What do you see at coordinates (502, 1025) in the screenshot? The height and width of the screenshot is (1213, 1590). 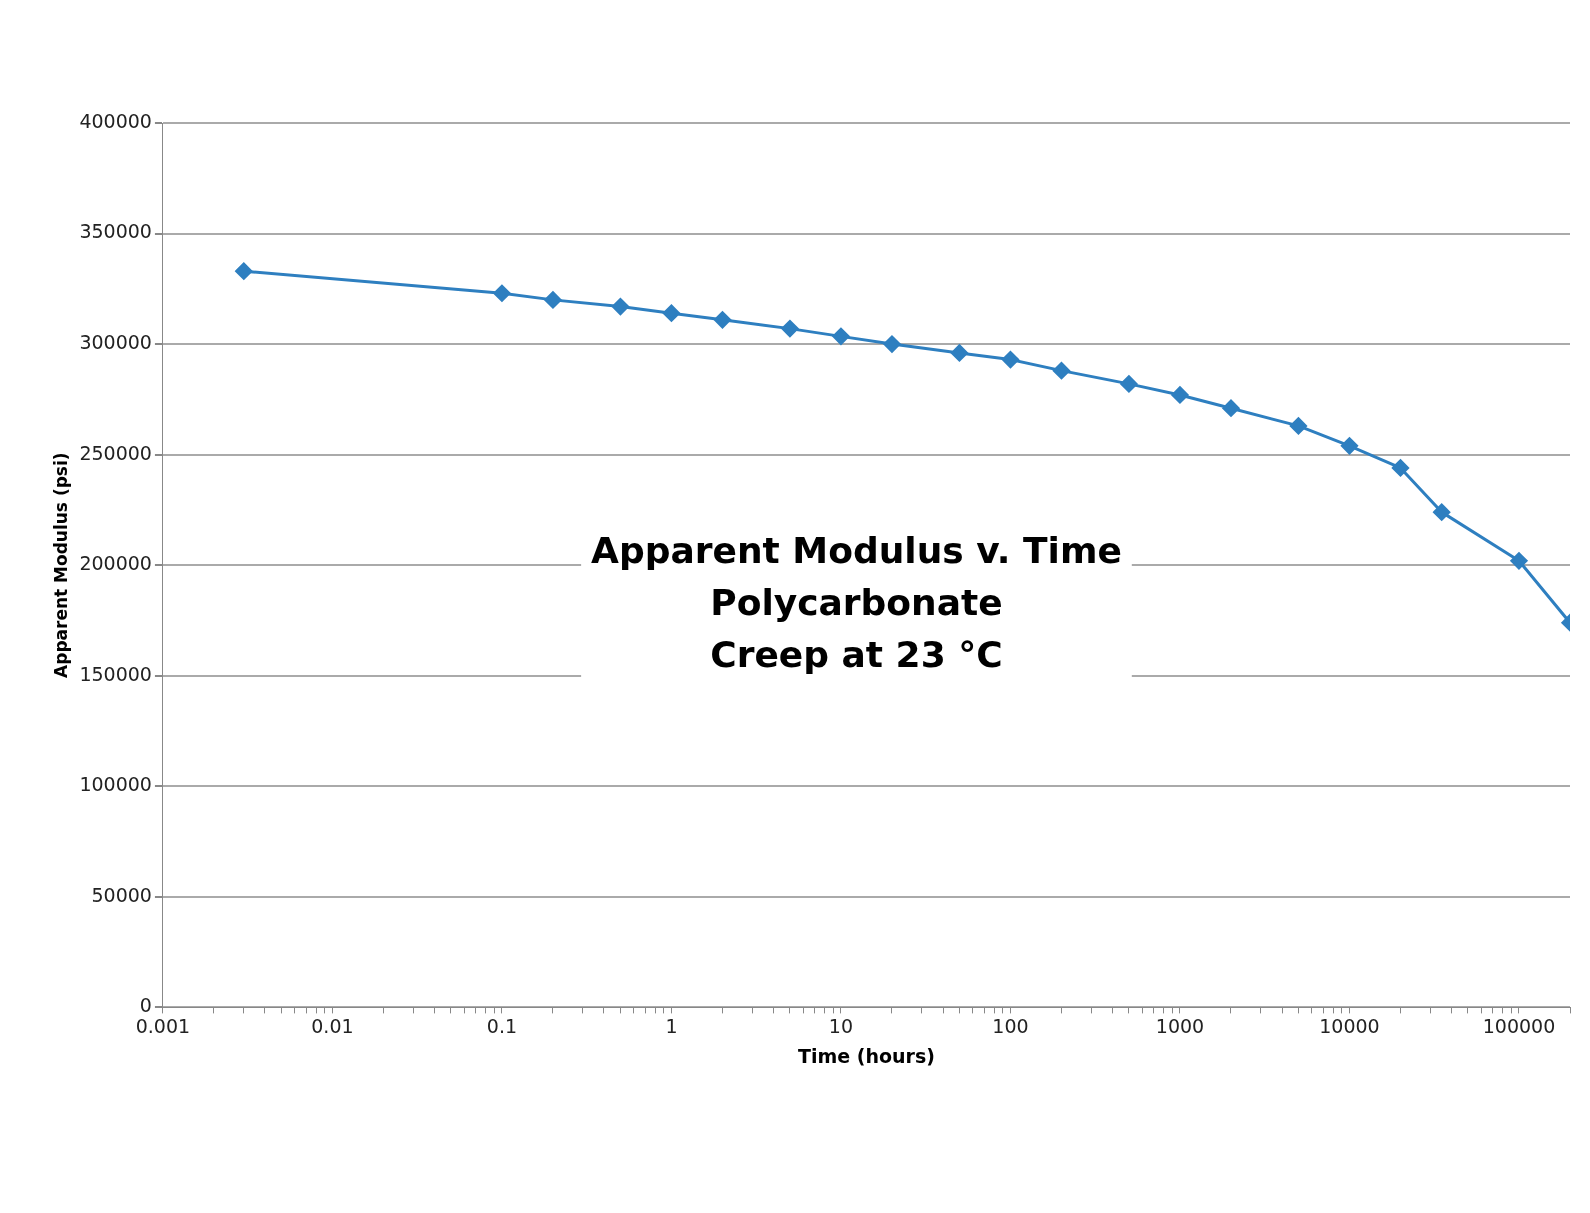 I see `x-tick-label: 0.1` at bounding box center [502, 1025].